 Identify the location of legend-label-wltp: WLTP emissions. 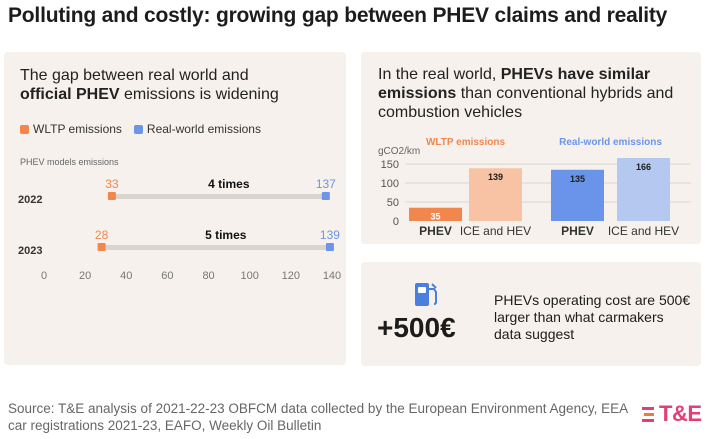
(77, 129).